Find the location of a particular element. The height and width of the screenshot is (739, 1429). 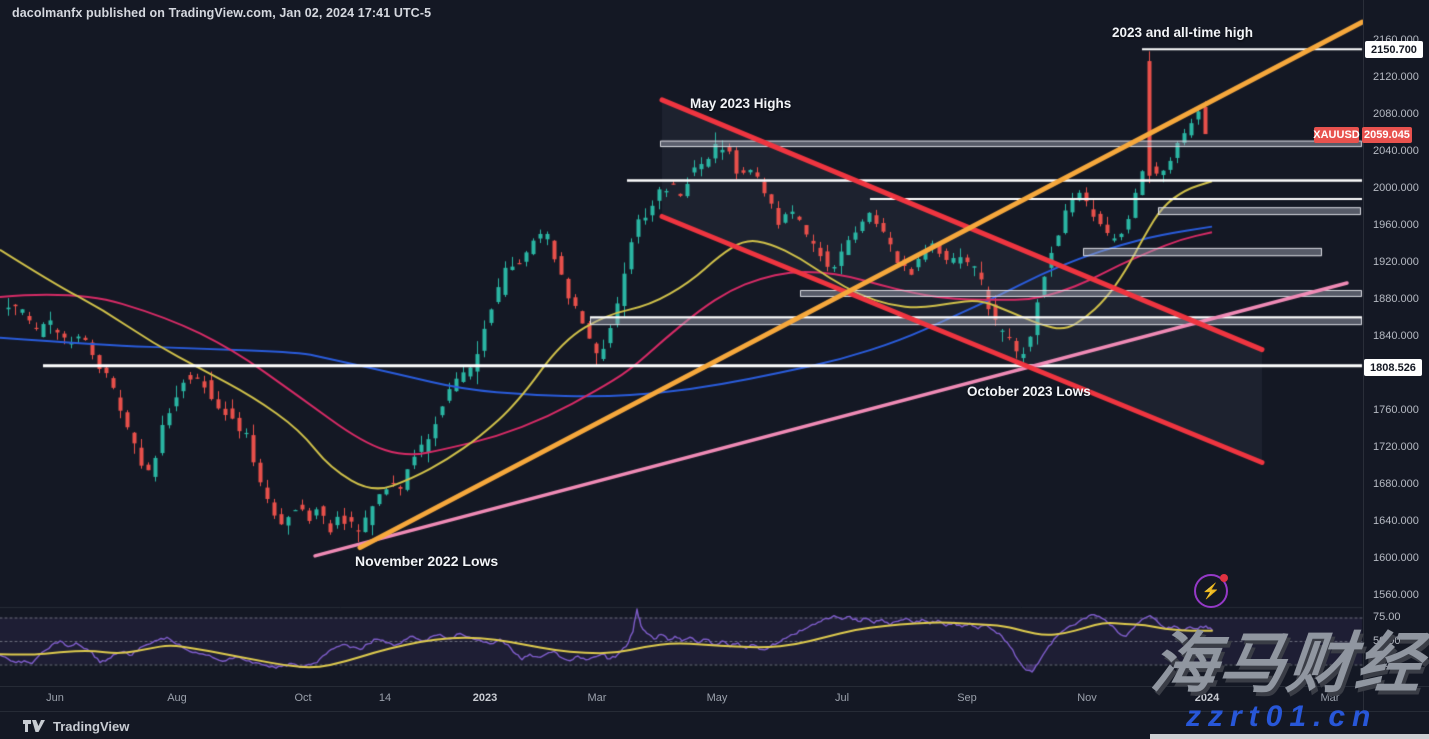

time-tick-label: Oct is located at coordinates (303, 698).